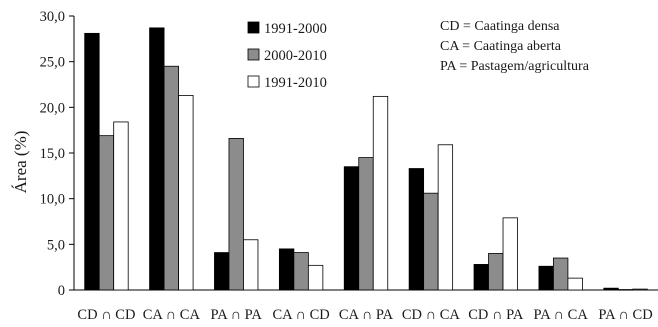 The image size is (658, 327). Describe the element at coordinates (52, 17) in the screenshot. I see `y-tick-label: 30,0` at that location.